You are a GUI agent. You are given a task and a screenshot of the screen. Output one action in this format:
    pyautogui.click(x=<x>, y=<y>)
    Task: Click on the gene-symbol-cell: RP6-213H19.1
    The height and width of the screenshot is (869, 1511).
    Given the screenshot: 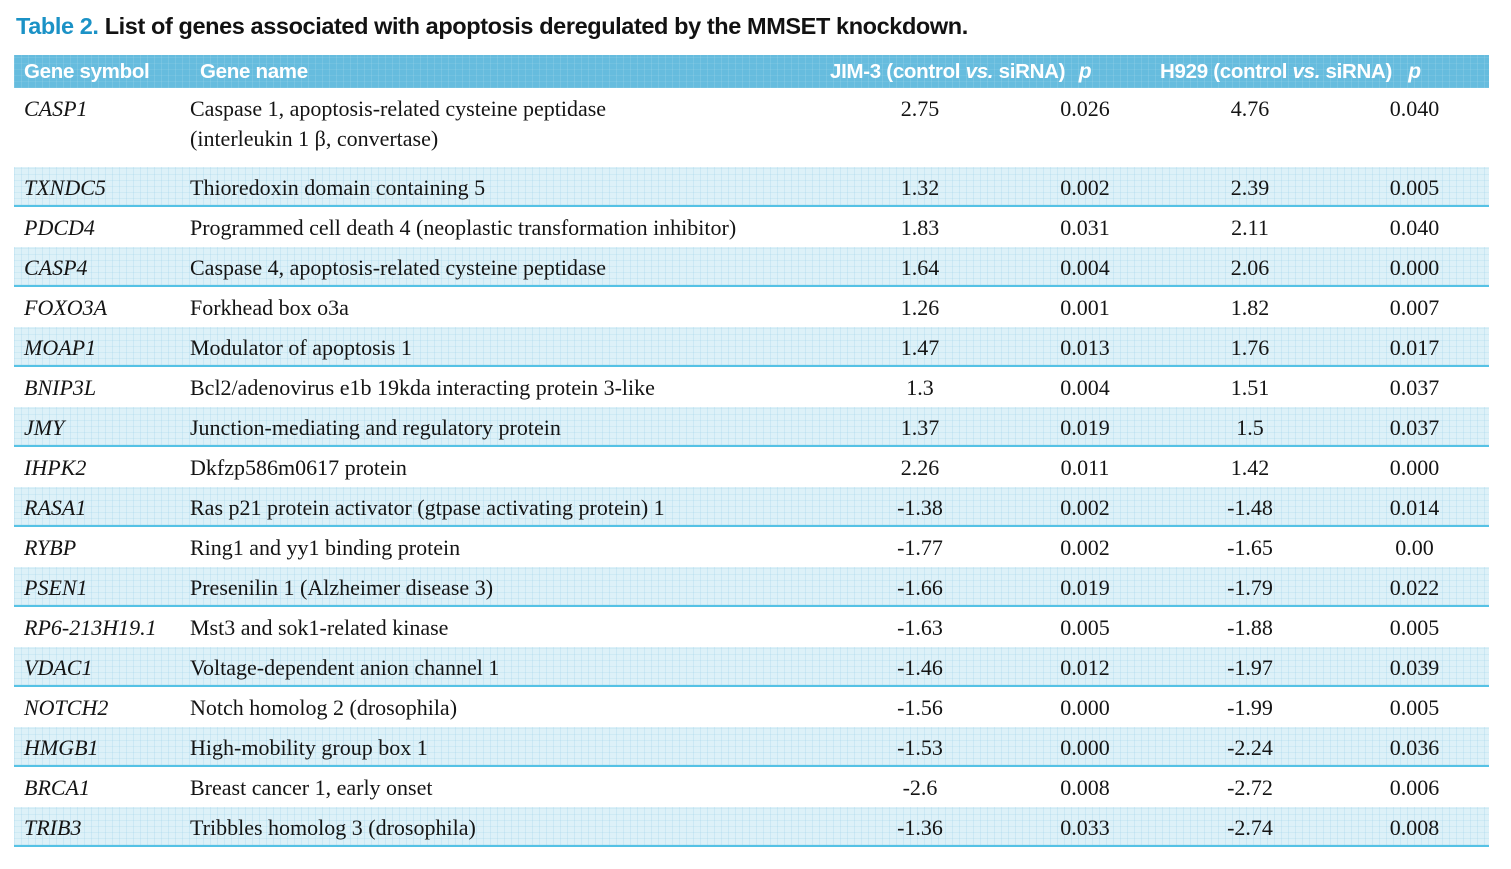 What is the action you would take?
    pyautogui.click(x=90, y=627)
    